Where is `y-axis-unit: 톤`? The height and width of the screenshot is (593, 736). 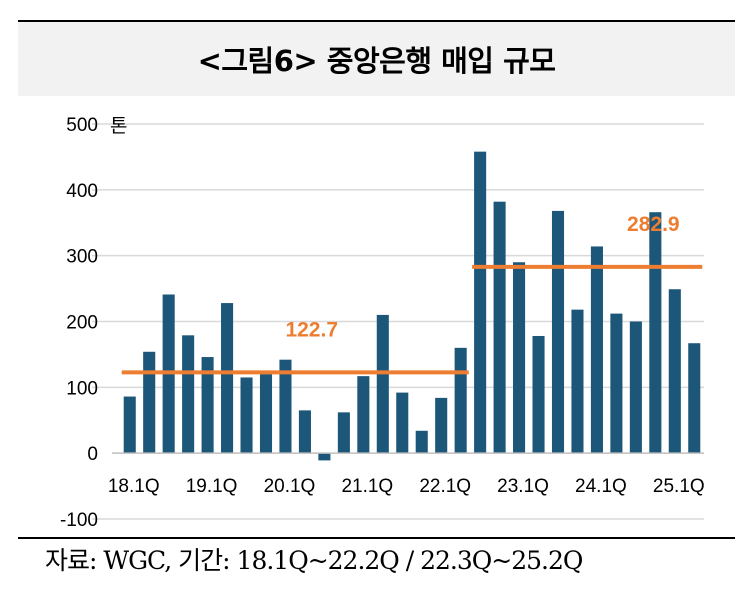
y-axis-unit: 톤 is located at coordinates (118, 126).